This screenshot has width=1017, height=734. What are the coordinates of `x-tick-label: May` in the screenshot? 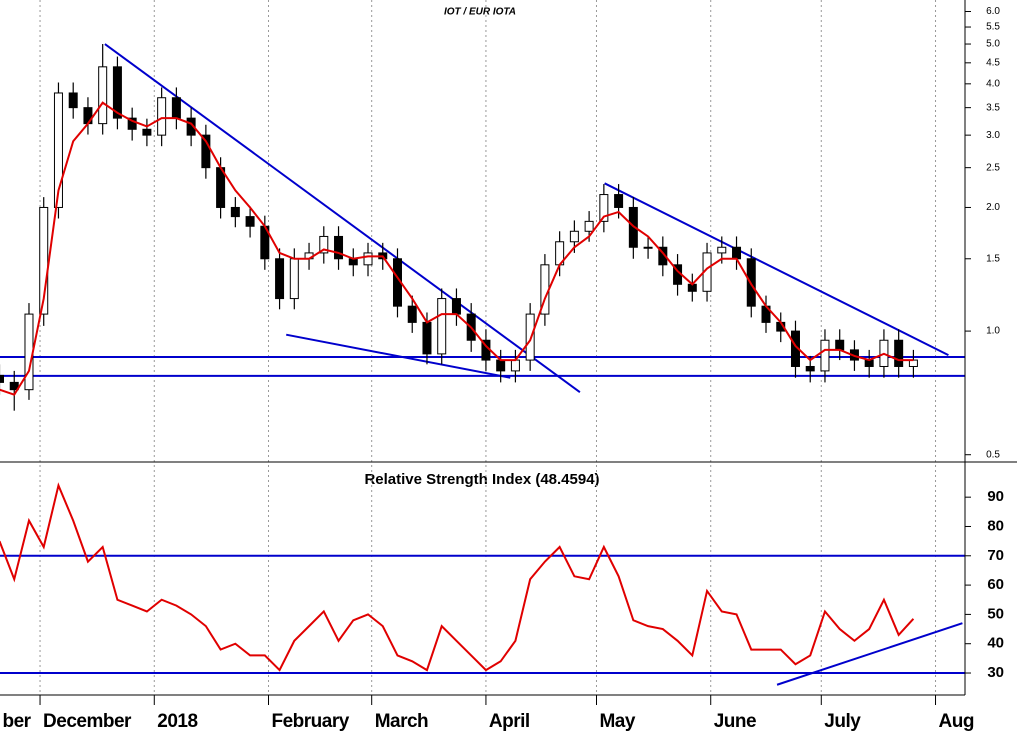 It's located at (617, 721).